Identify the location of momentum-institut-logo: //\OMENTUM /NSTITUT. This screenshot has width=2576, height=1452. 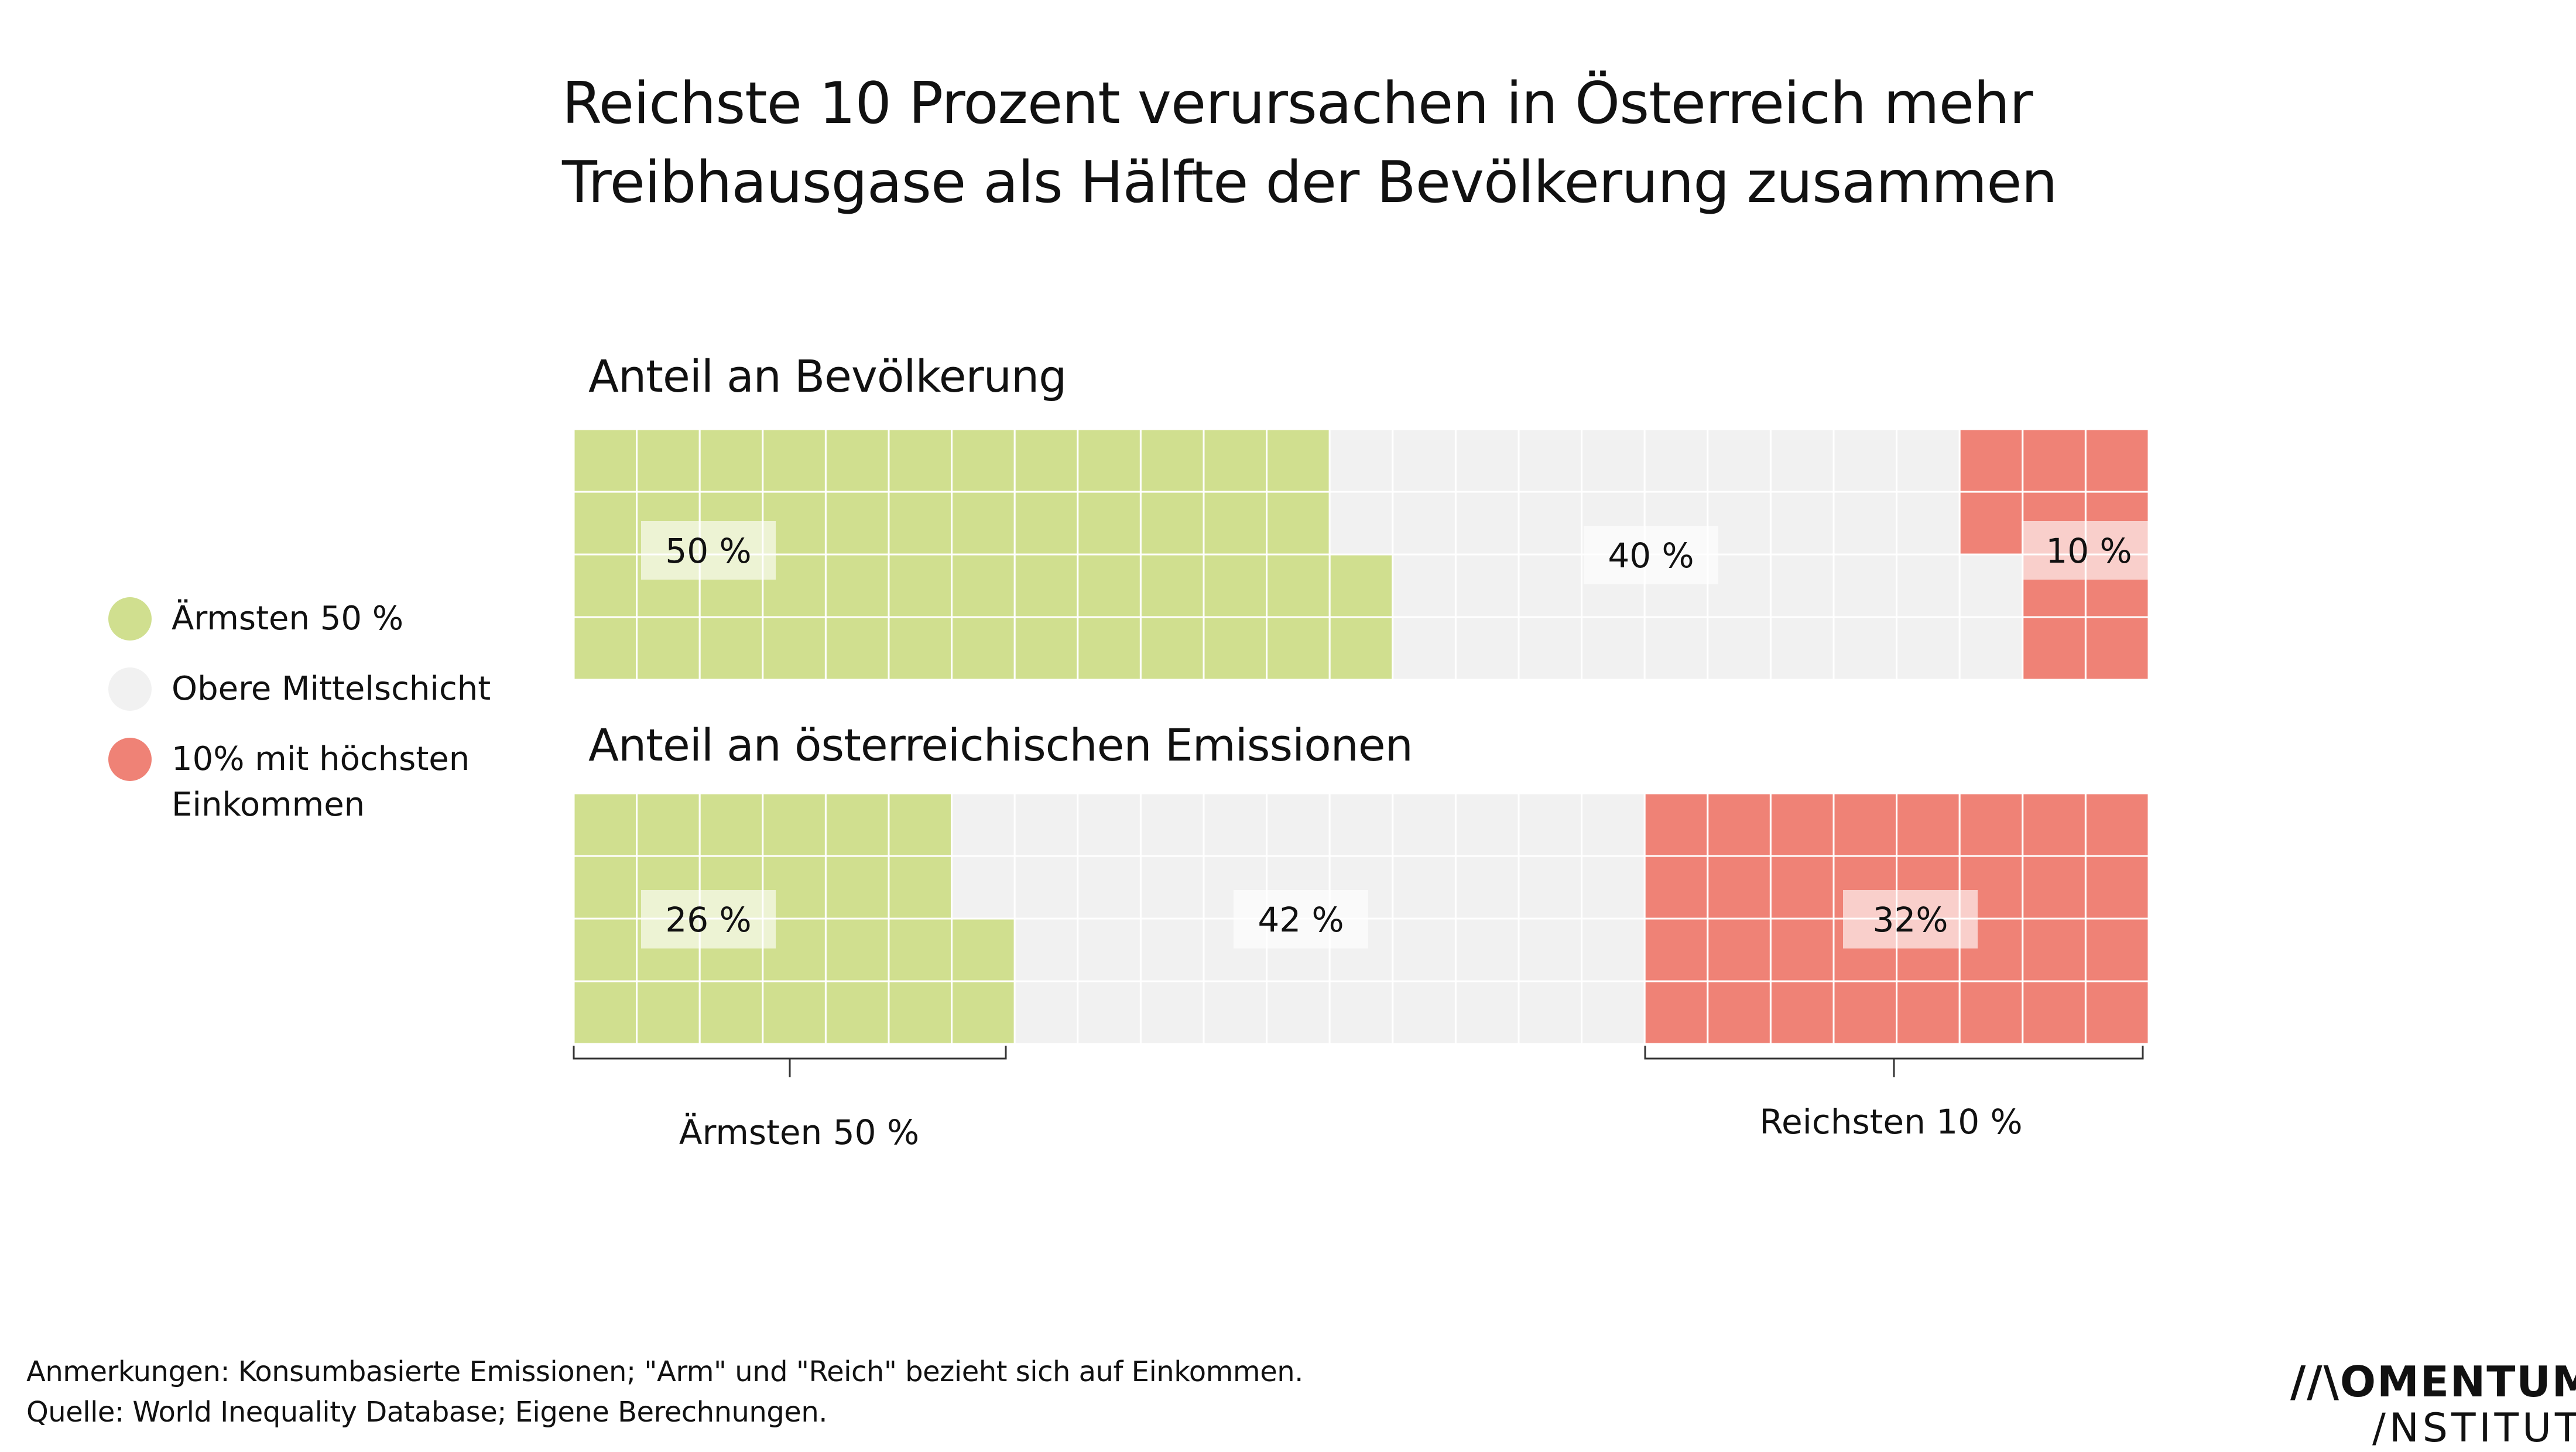
(2433, 1405).